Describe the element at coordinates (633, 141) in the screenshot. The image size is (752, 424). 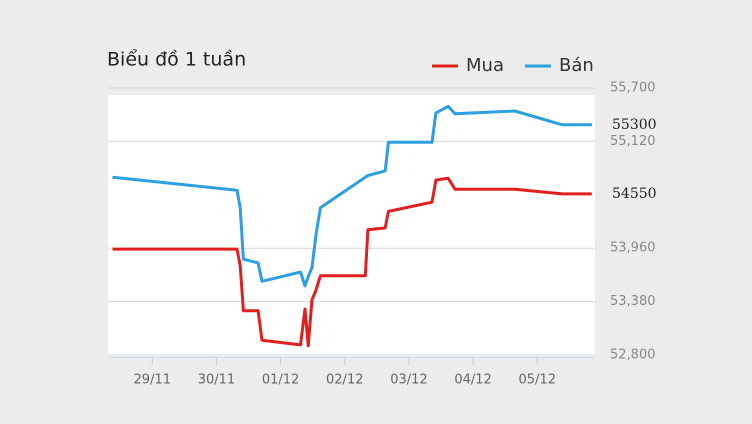
I see `y-tick-label: 55,120` at that location.